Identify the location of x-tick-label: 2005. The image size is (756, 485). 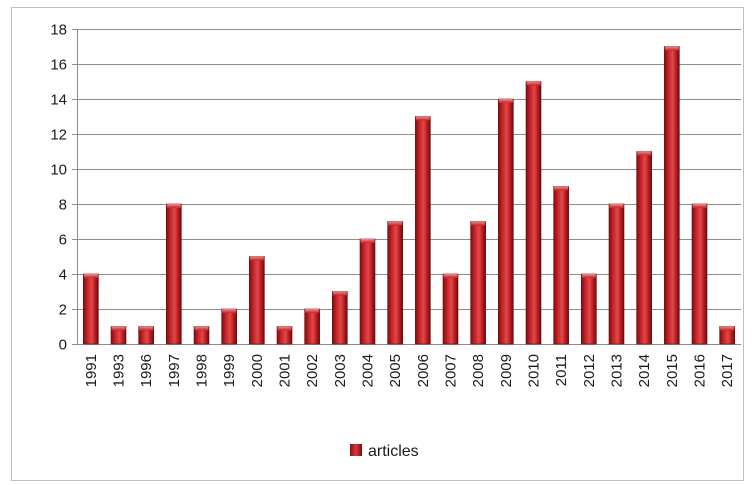
(395, 370).